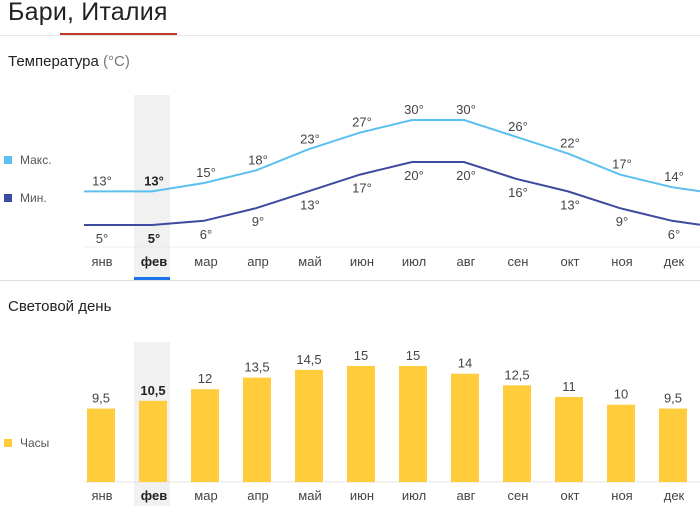  Describe the element at coordinates (570, 143) in the screenshot. I see `max-temp-label: 22°` at that location.